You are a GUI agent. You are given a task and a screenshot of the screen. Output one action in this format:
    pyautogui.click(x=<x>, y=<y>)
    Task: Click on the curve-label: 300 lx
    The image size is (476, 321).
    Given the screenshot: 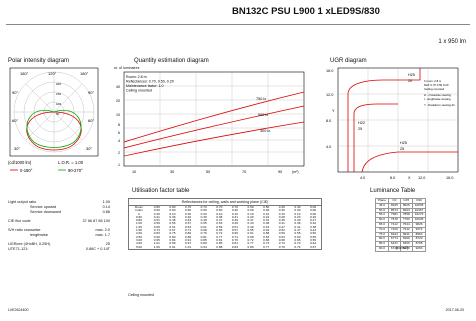 What is the action you would take?
    pyautogui.click(x=265, y=131)
    